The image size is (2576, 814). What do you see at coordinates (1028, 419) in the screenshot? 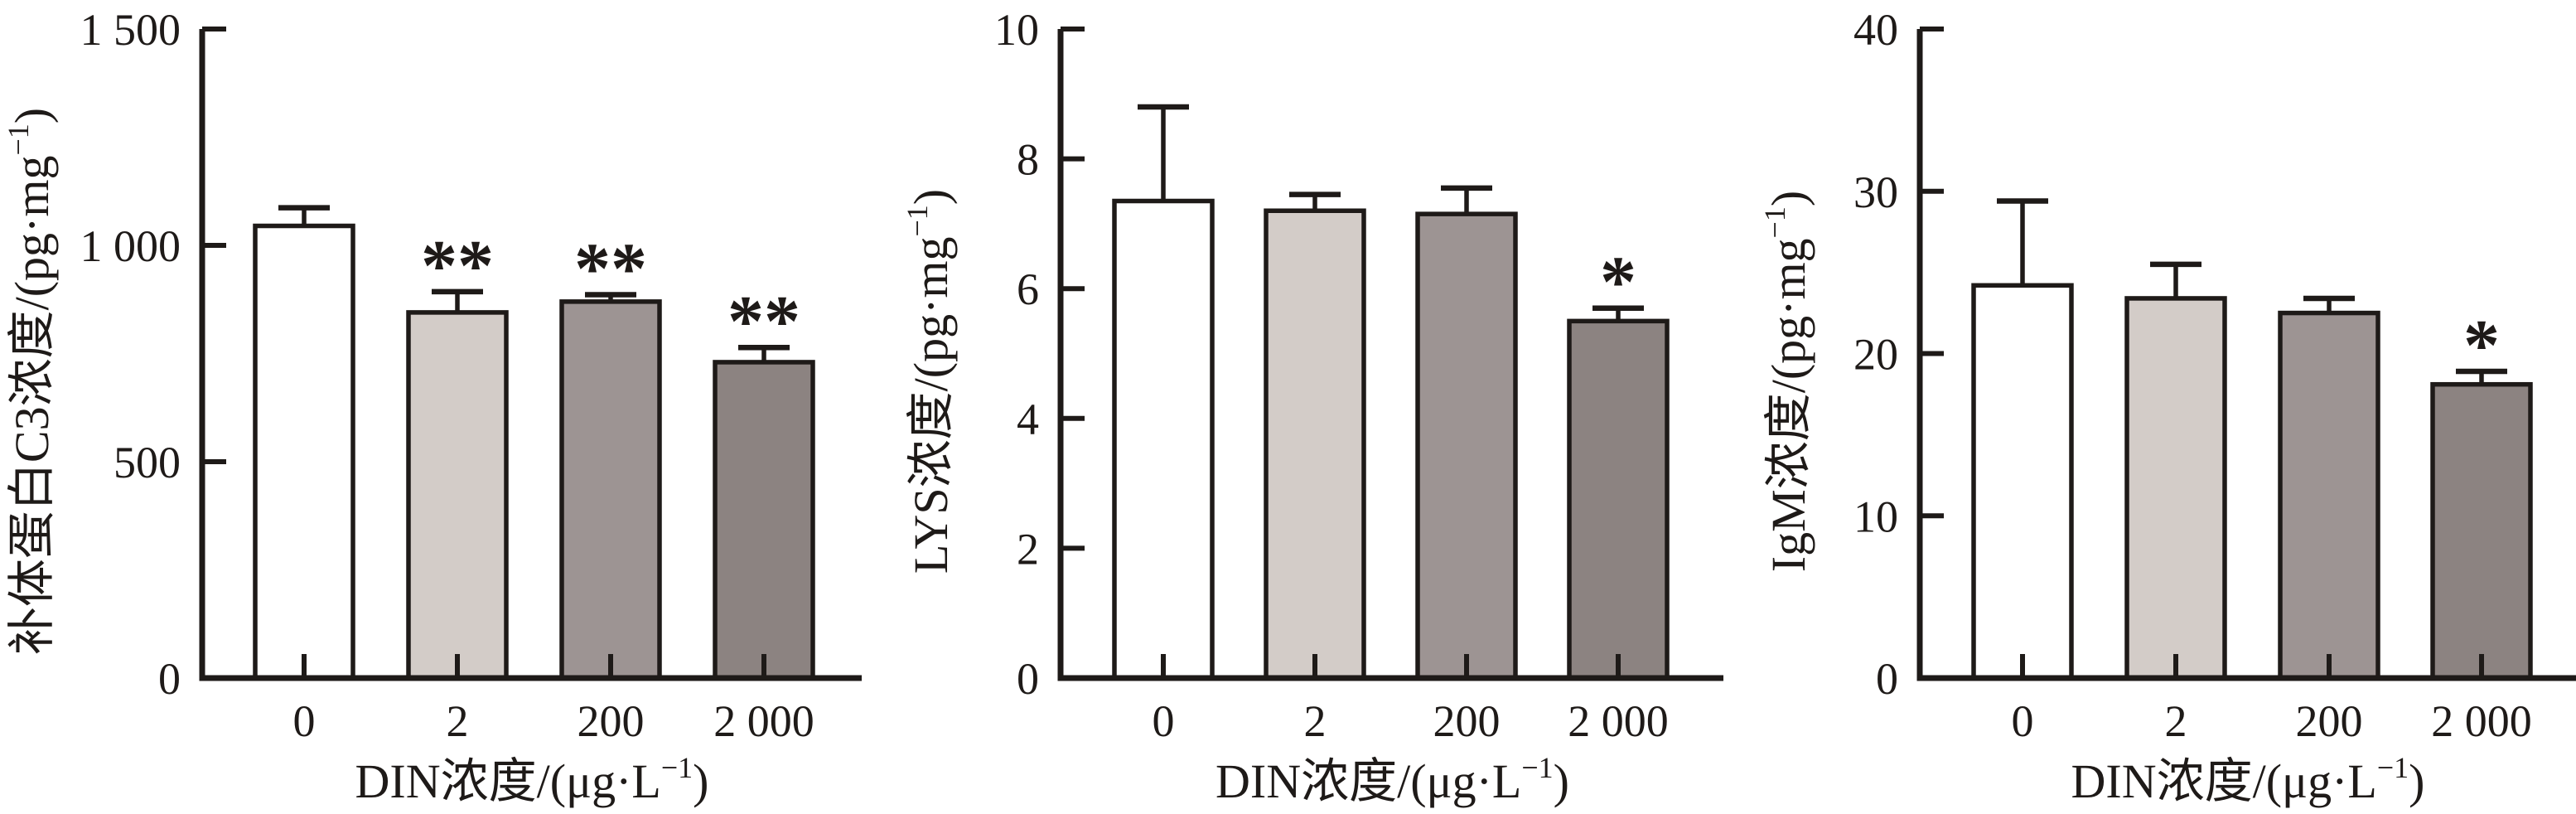
I see `y-tick-label: 4` at bounding box center [1028, 419].